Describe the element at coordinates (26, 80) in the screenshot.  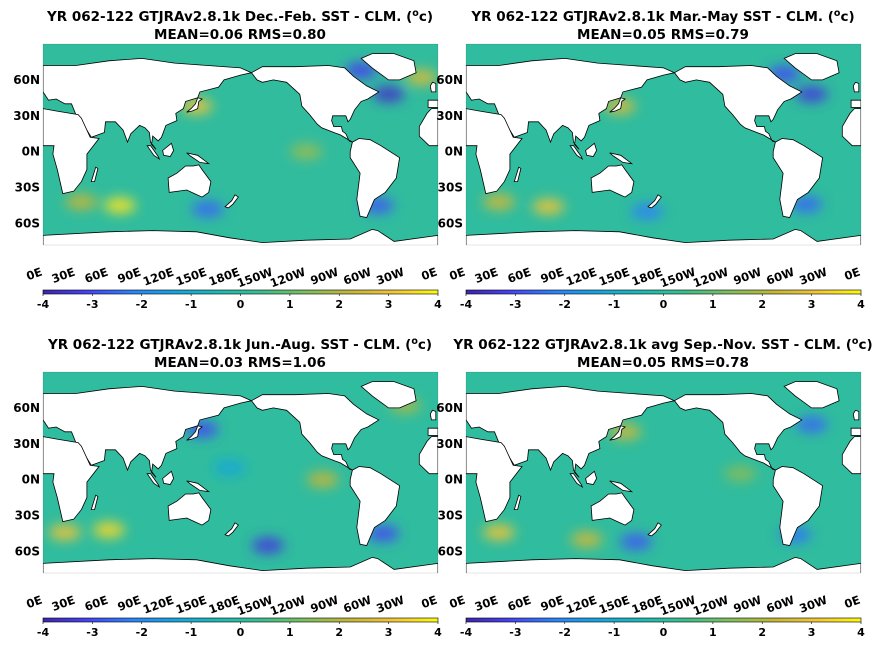
I see `lat-tick-label: 60N` at that location.